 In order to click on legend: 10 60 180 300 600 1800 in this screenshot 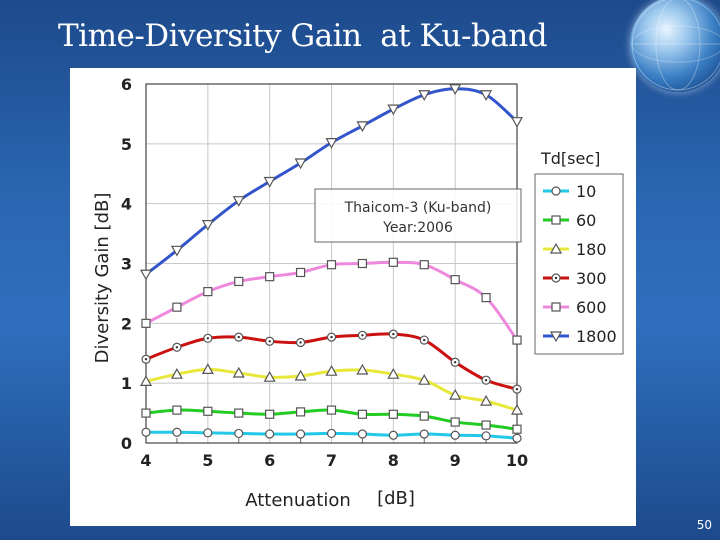, I will do `click(579, 264)`.